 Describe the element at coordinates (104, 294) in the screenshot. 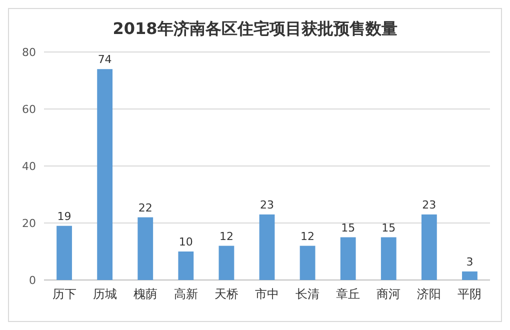

I see `x-tick-label: 历城` at that location.